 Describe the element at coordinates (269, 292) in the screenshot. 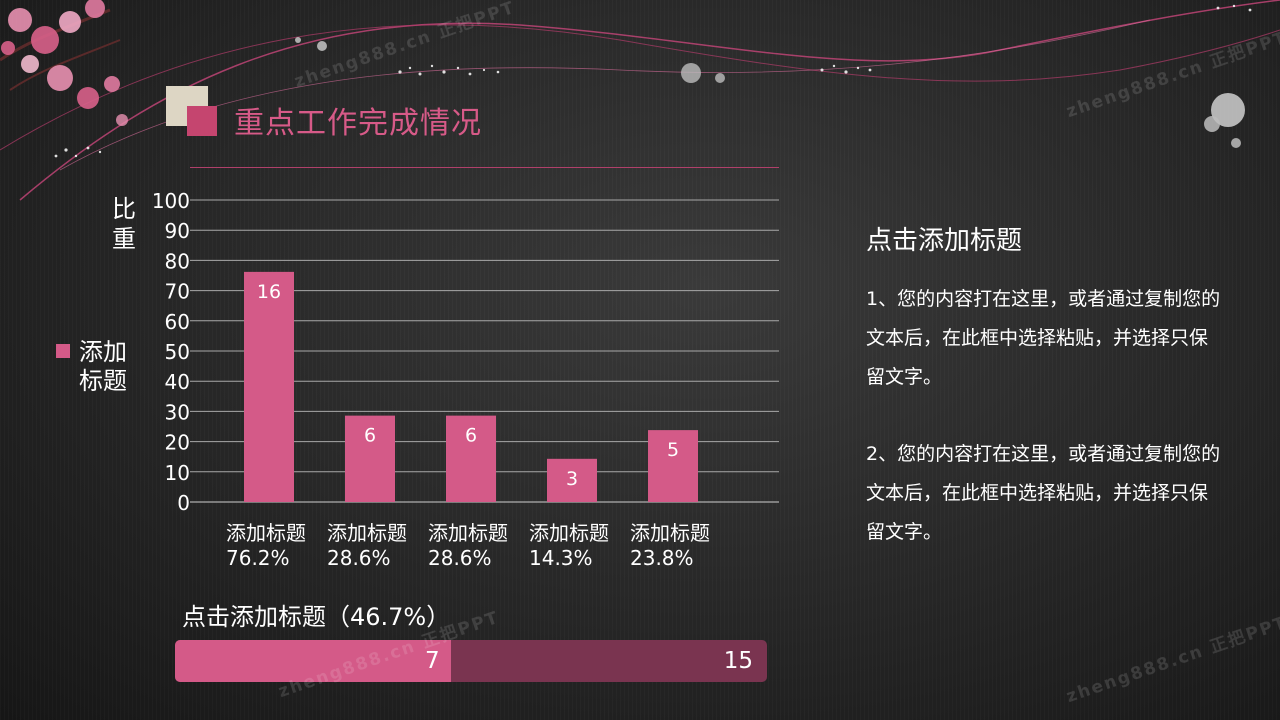

I see `data-label: 16` at that location.